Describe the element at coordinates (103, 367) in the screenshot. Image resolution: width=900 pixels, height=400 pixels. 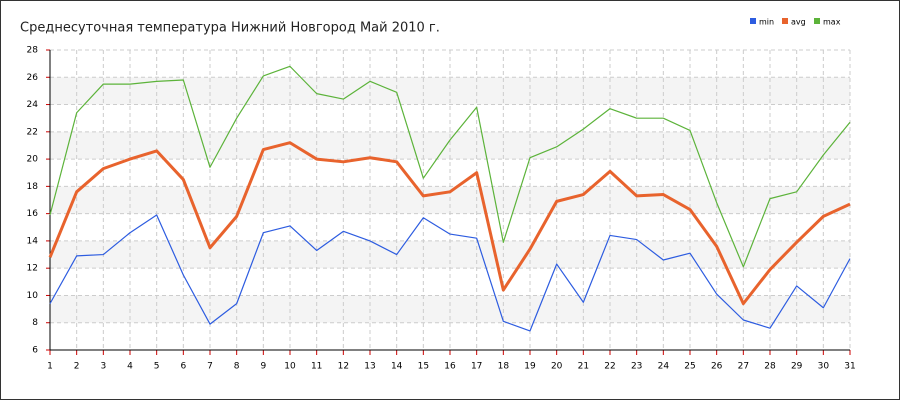
I see `x-tick-label: 3` at that location.